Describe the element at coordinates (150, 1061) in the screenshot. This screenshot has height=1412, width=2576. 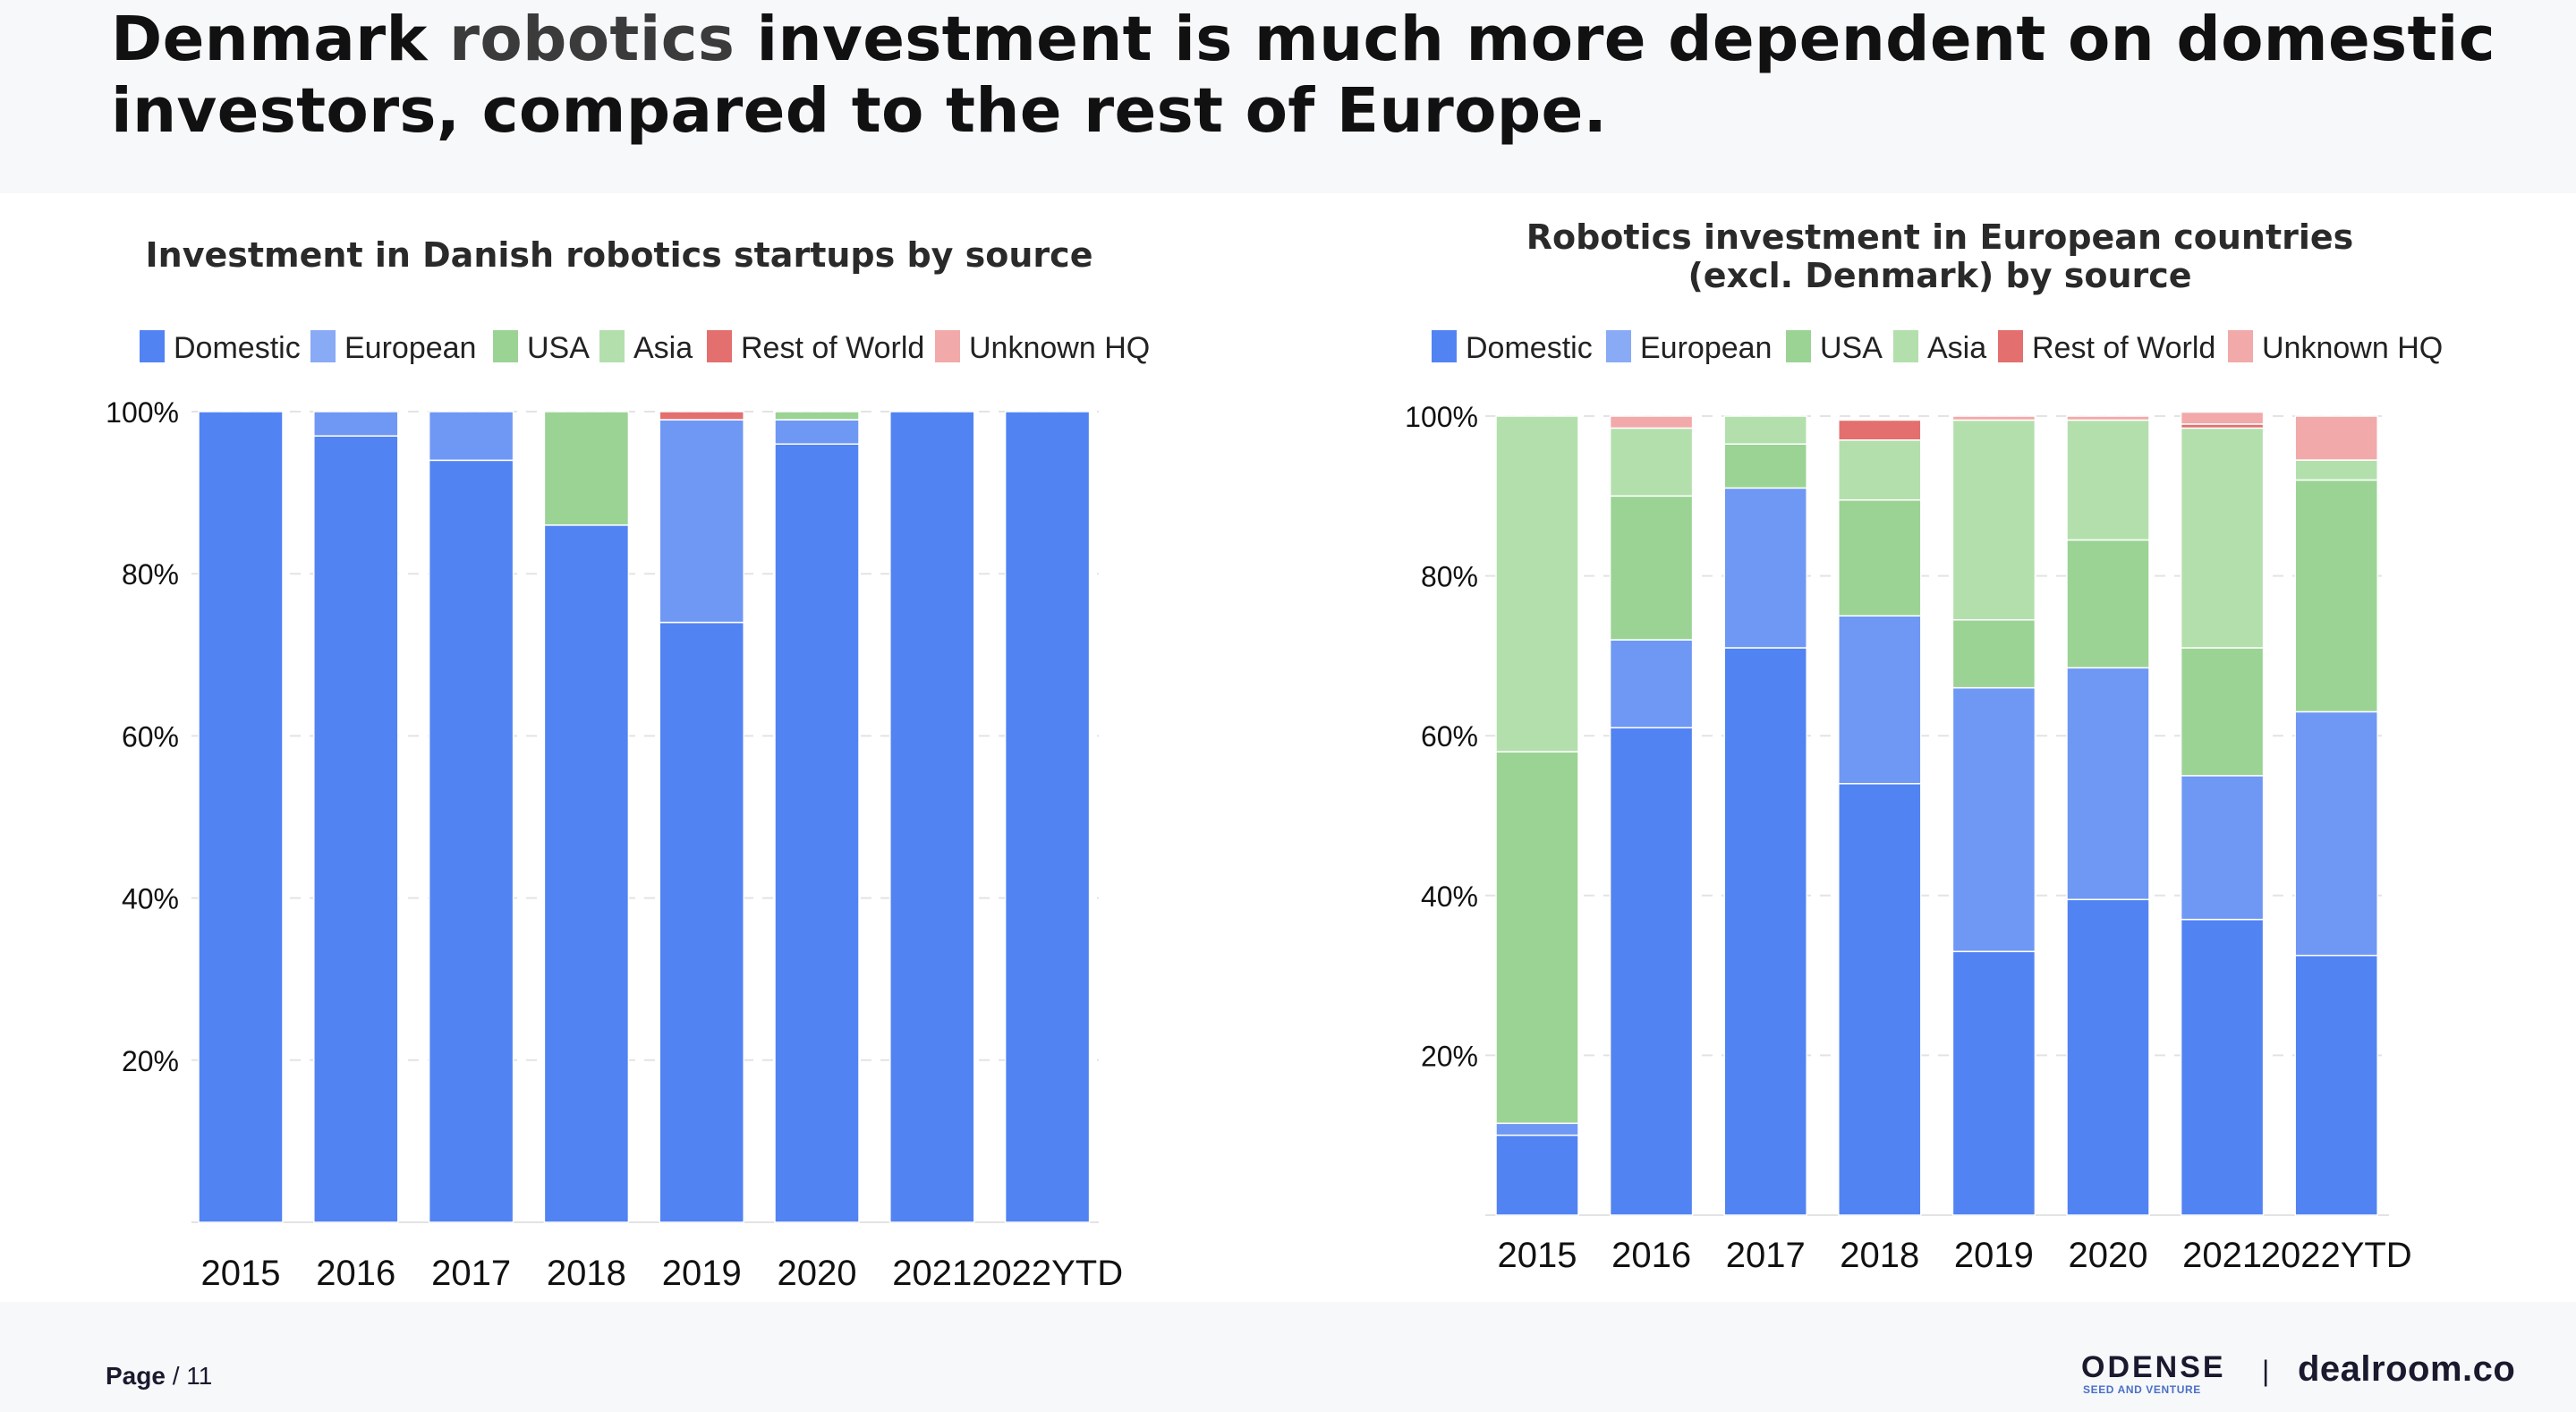
I see `chart1-ytick-label-20: 20%` at that location.